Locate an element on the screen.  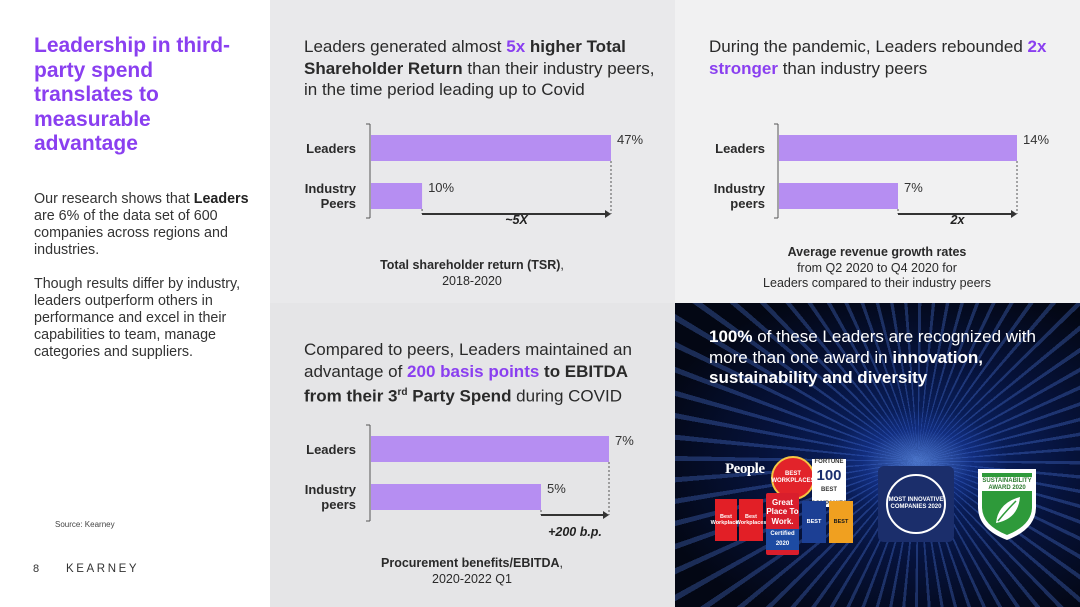
difference-annotation: ~5X is located at coordinates (516, 220).